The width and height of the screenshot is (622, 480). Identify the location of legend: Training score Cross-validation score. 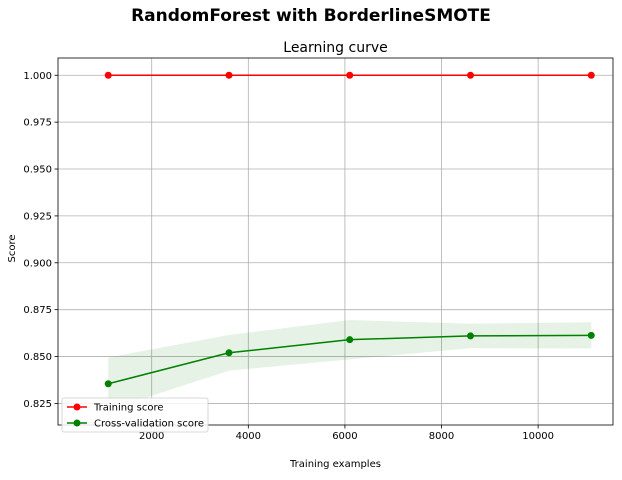
(135, 415).